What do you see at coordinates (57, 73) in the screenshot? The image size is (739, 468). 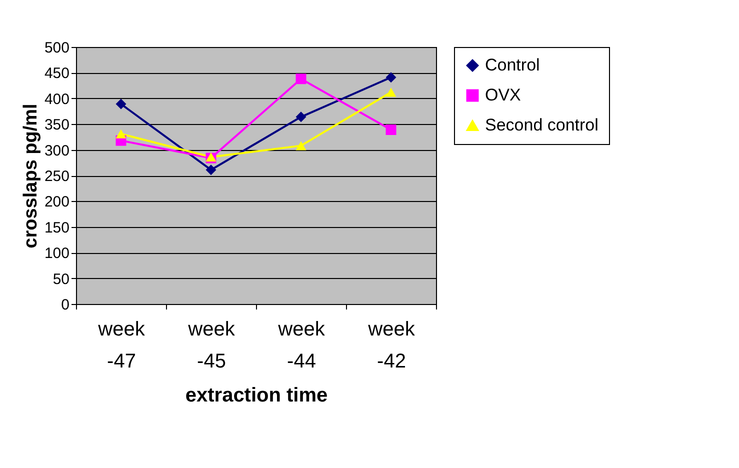 I see `y-tick-label: 450` at bounding box center [57, 73].